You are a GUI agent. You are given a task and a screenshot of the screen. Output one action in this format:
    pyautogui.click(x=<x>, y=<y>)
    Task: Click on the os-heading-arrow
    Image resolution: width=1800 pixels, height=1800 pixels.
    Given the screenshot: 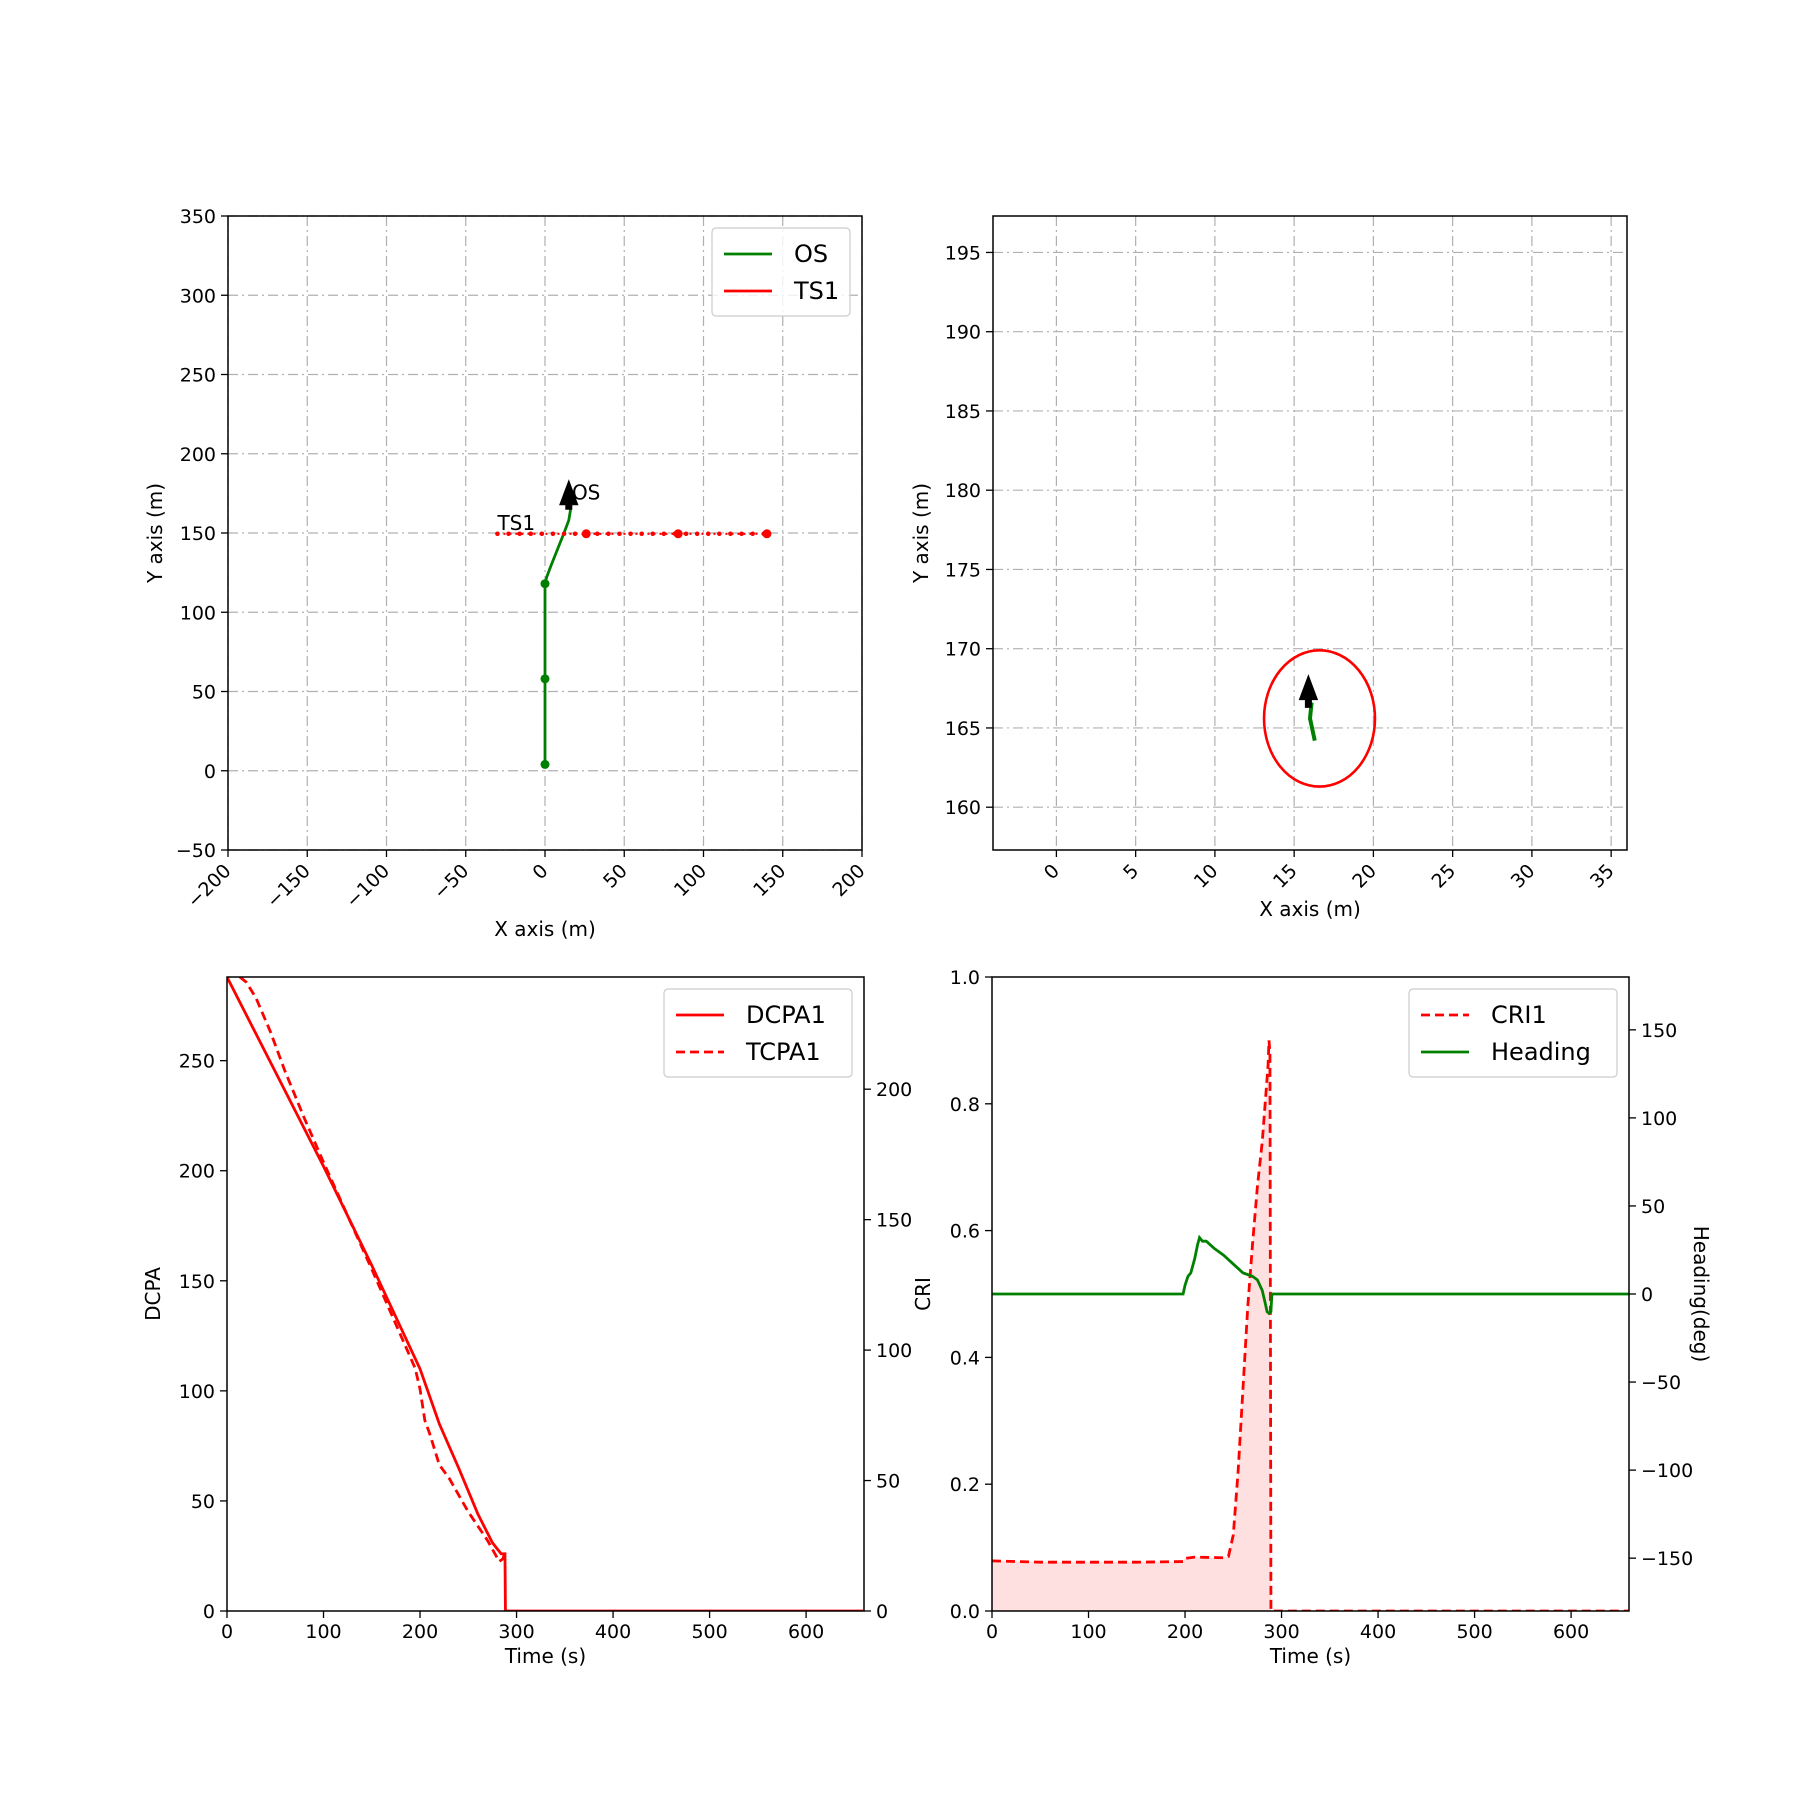 What is the action you would take?
    pyautogui.click(x=1308, y=691)
    